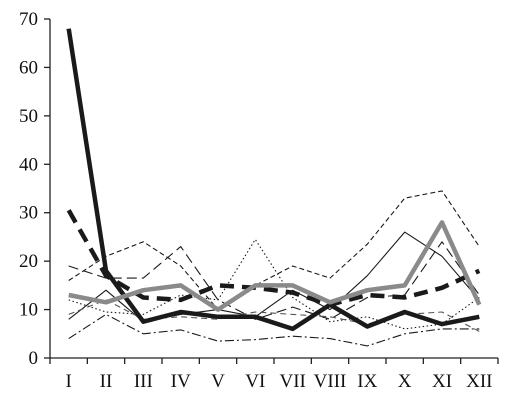  What do you see at coordinates (442, 381) in the screenshot?
I see `x-tick-label: XI` at bounding box center [442, 381].